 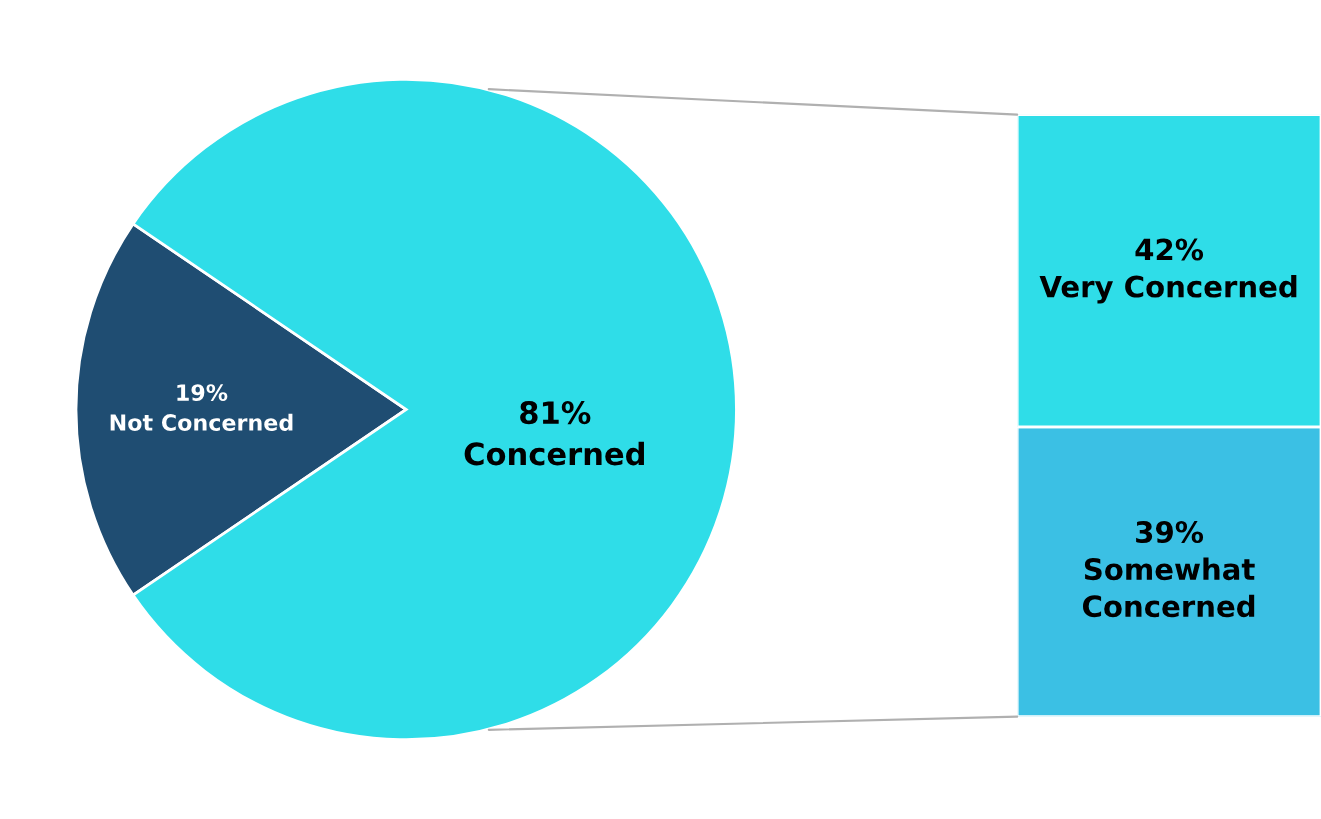 What do you see at coordinates (555, 413) in the screenshot?
I see `data-label: 81%` at bounding box center [555, 413].